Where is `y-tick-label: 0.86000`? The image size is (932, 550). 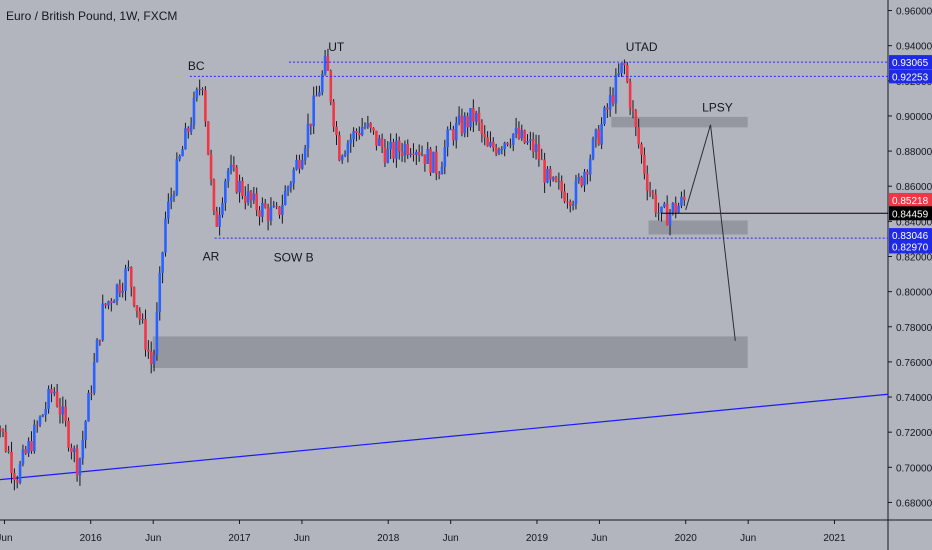
y-tick-label: 0.86000 is located at coordinates (914, 187).